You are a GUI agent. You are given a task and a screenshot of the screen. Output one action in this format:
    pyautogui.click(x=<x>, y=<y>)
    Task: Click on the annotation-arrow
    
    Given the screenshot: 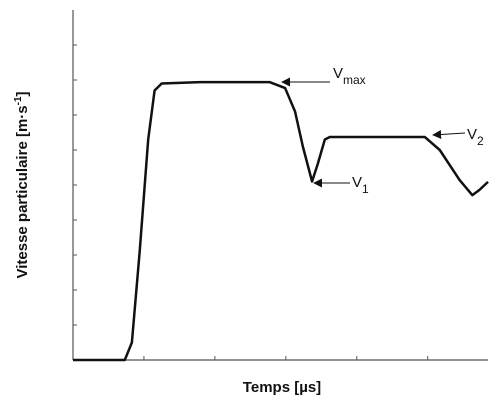 What is the action you would take?
    pyautogui.click(x=449, y=134)
    